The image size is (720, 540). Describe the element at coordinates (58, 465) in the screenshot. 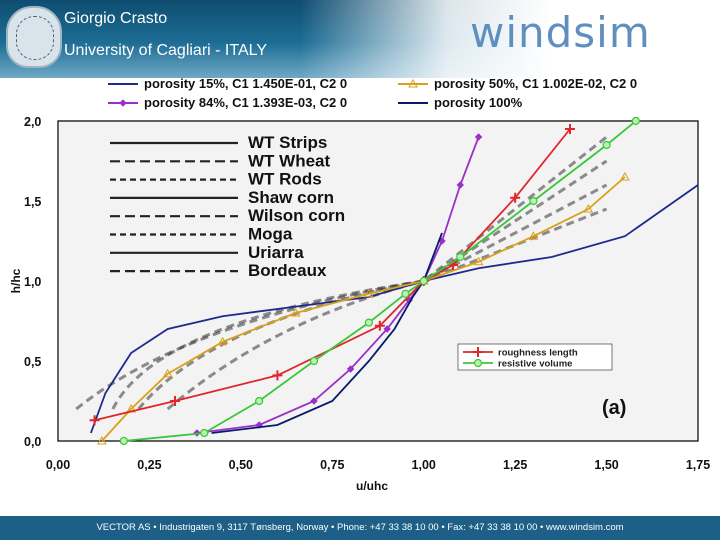

I see `x-tick-label: 0,00` at that location.